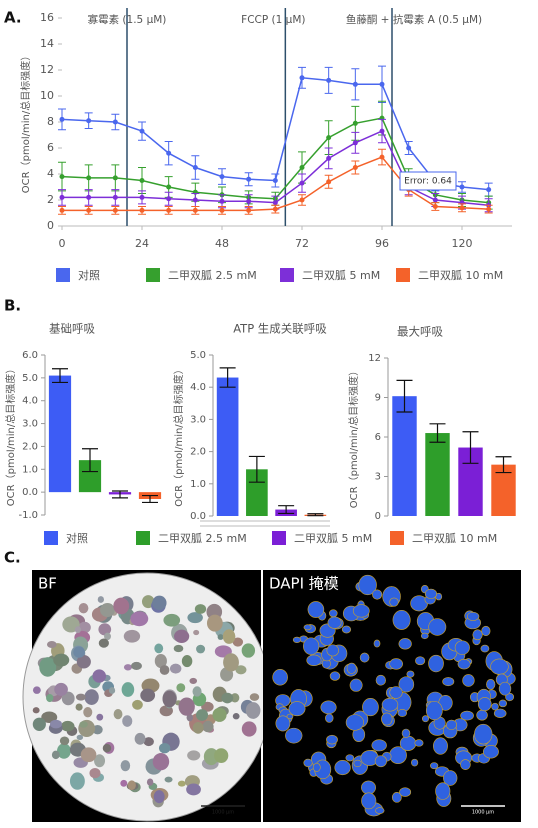  Describe the element at coordinates (127, 19) in the screenshot. I see `event-label: 寡霉素 (1.5 μM)` at that location.